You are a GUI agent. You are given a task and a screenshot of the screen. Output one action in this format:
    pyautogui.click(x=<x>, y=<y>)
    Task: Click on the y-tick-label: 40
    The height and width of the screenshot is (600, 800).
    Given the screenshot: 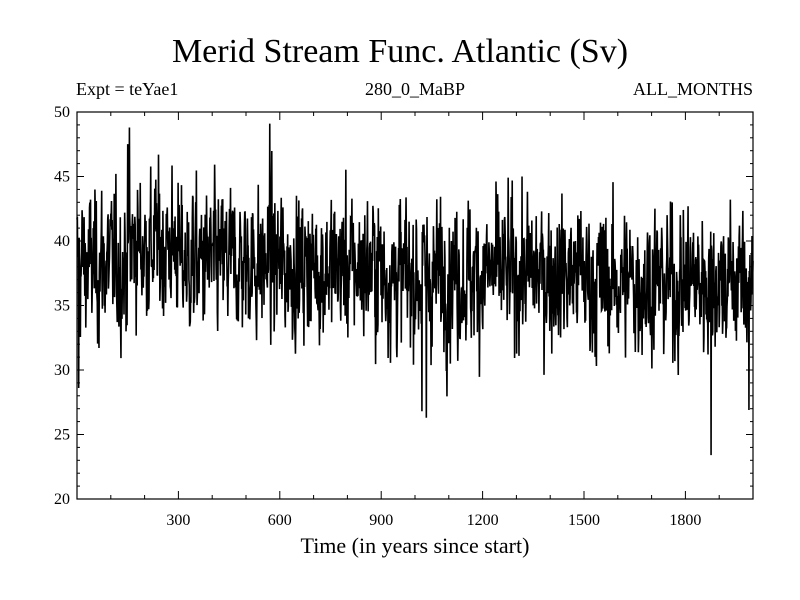 What is the action you would take?
    pyautogui.click(x=62, y=241)
    